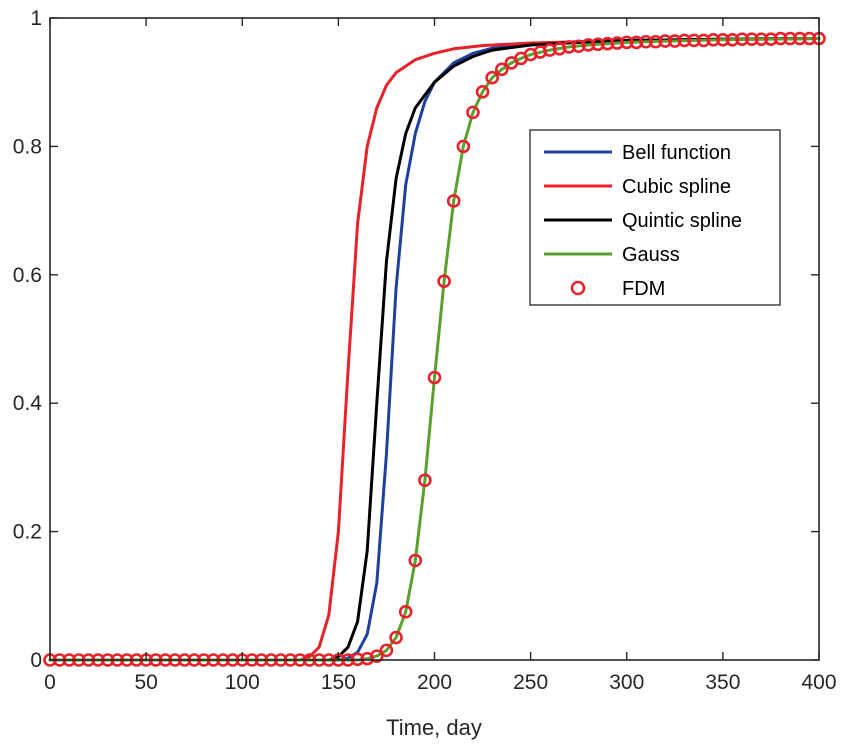 This screenshot has height=750, width=845. Describe the element at coordinates (27, 532) in the screenshot. I see `y-tick-label: 0.2` at that location.